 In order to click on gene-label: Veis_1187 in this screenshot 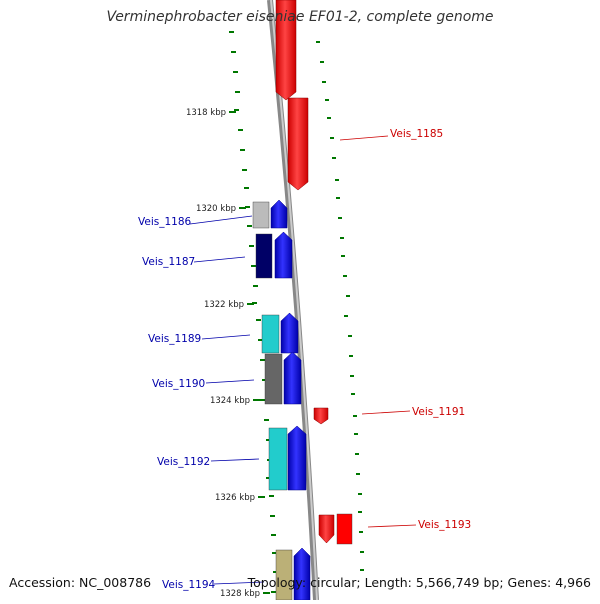, I will do `click(168, 262)`.